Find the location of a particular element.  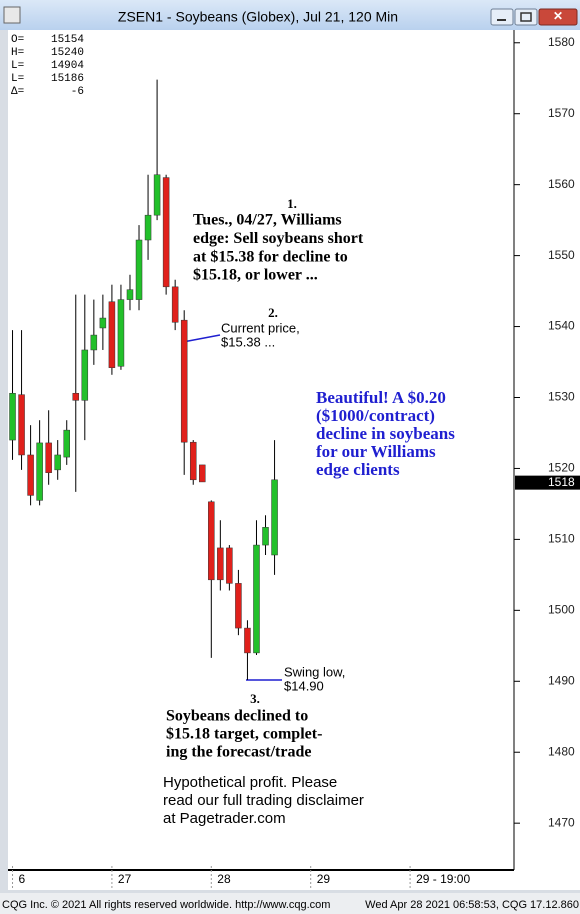

annotation-text: Soybeans declined to is located at coordinates (237, 716).